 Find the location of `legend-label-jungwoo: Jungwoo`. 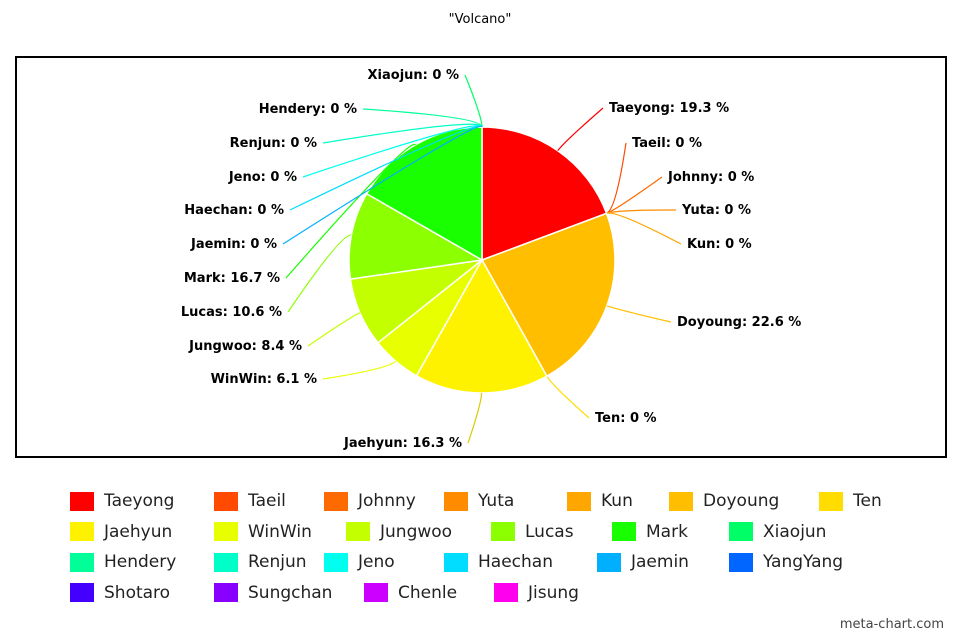

legend-label-jungwoo: Jungwoo is located at coordinates (416, 531).